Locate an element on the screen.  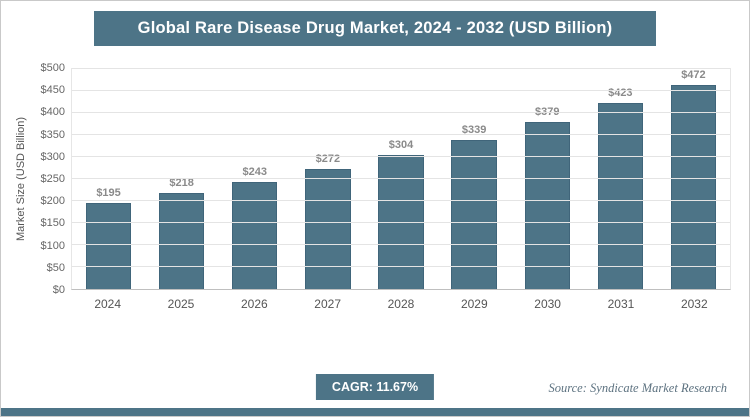
bar-value-label: $304 is located at coordinates (401, 145).